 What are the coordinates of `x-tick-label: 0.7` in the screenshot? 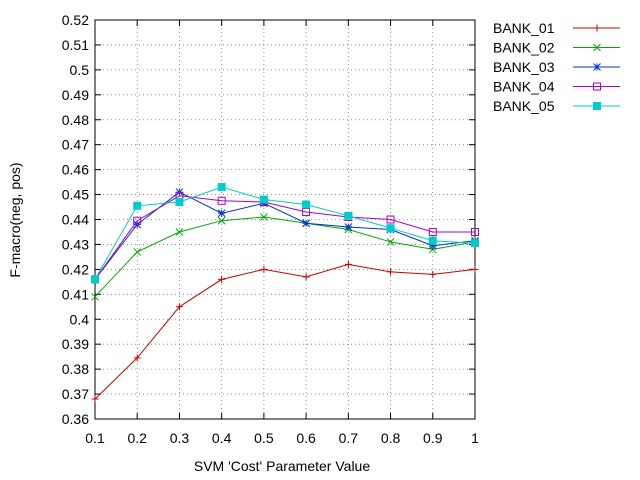 It's located at (349, 438).